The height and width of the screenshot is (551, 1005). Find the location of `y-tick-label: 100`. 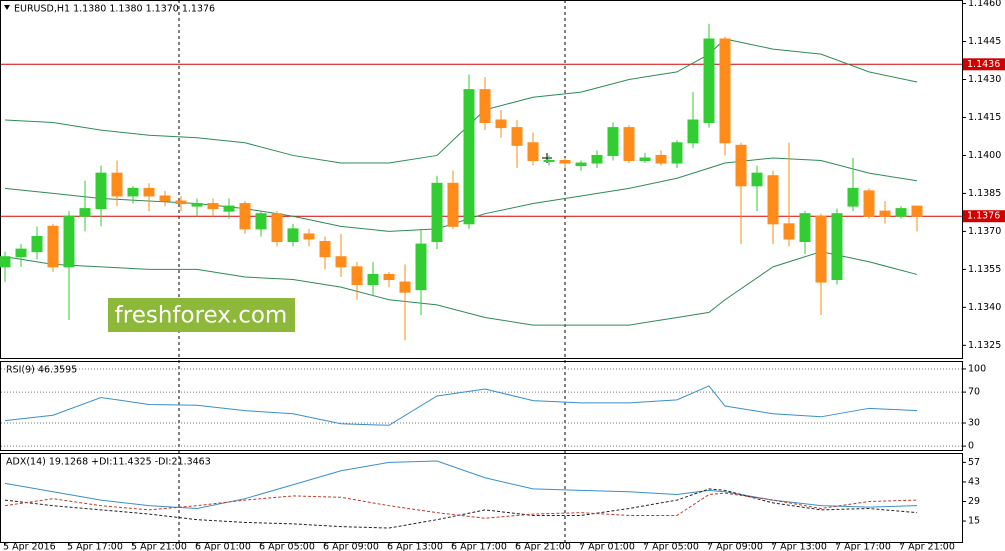

y-tick-label: 100 is located at coordinates (977, 368).